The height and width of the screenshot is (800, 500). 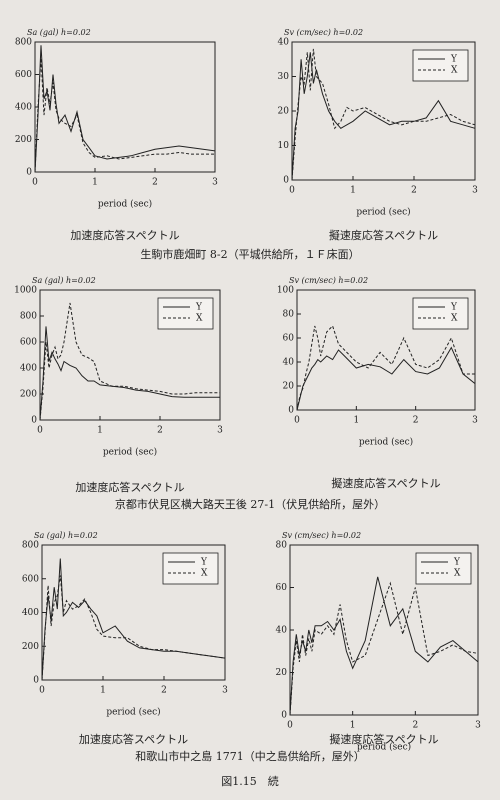 I want to click on y-tick-label: 10, so click(x=284, y=146).